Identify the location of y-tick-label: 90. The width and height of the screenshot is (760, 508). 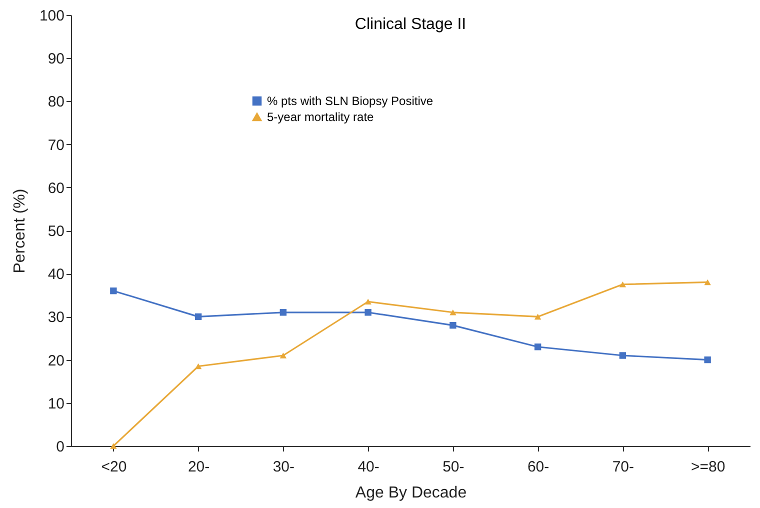
(56, 59).